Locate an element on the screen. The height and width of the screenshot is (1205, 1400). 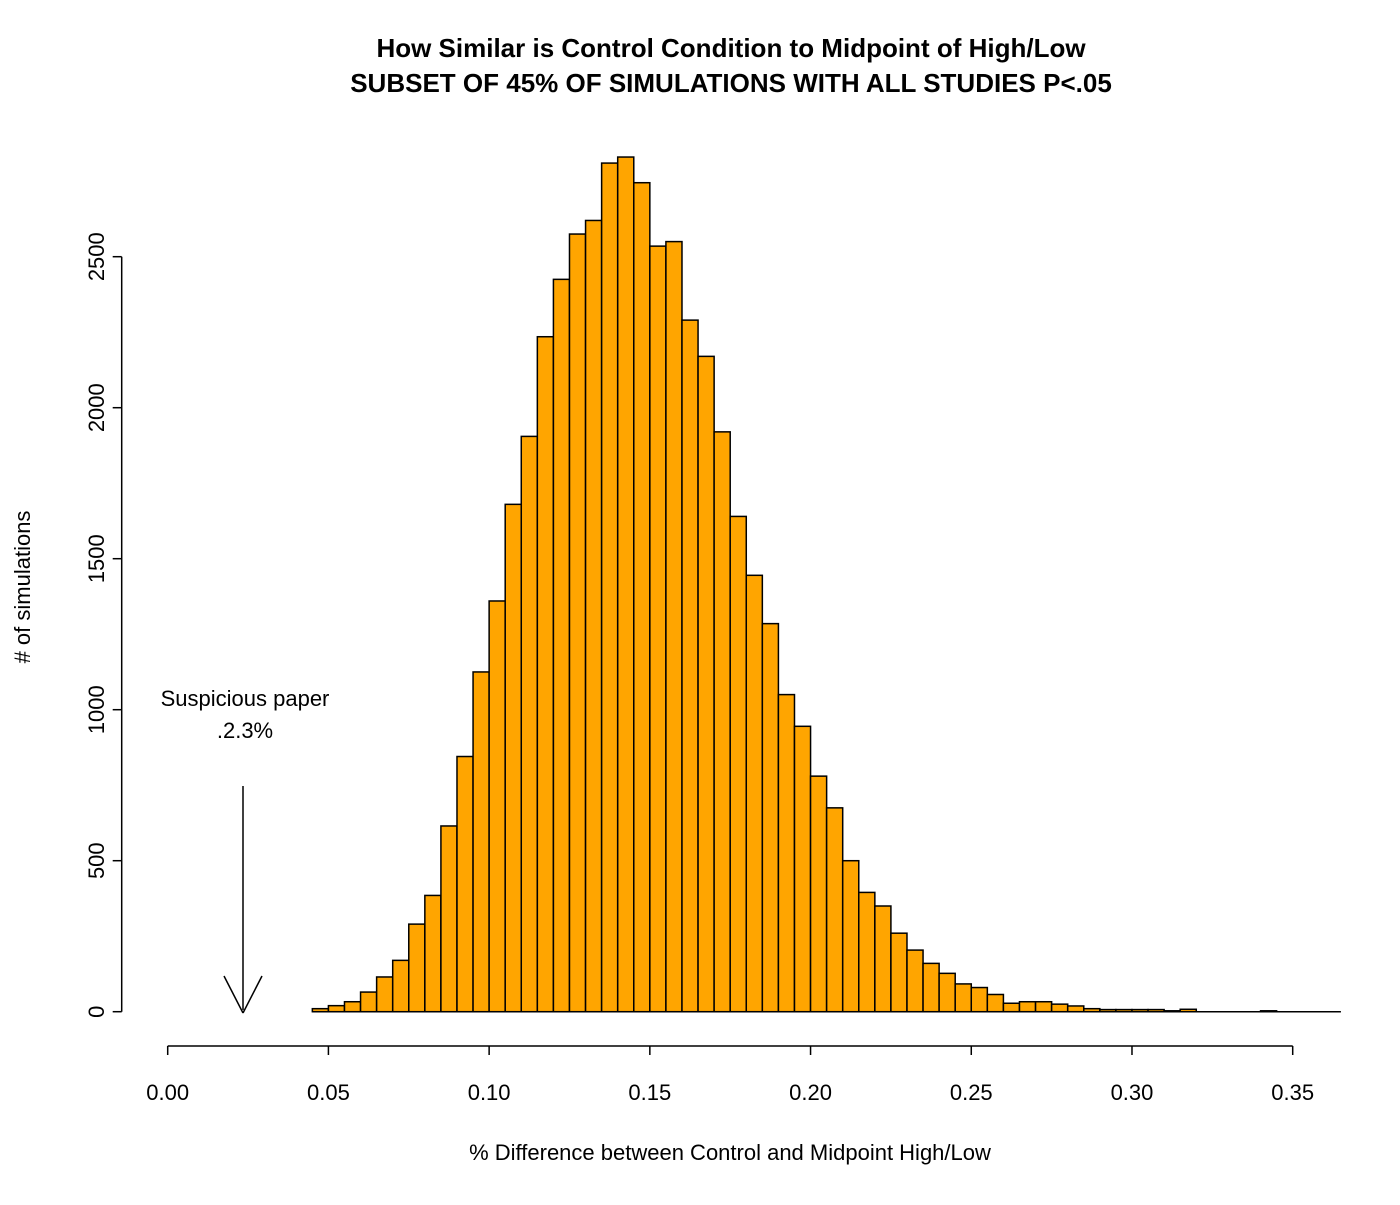
y-axis-tick-label: 1500 is located at coordinates (96, 558).